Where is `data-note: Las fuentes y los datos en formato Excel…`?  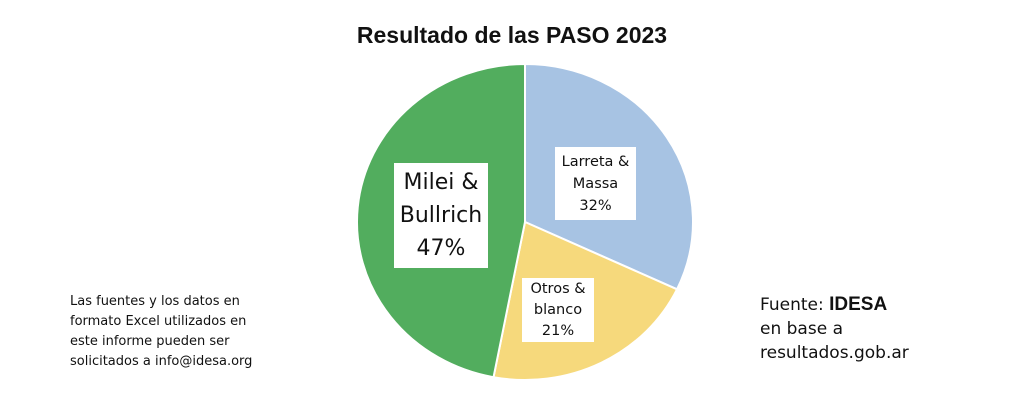 data-note: Las fuentes y los datos en formato Excel… is located at coordinates (161, 332).